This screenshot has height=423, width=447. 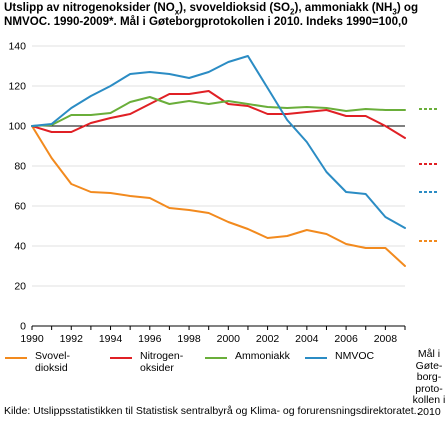 I want to click on x-tick-label: 2008, so click(x=386, y=339).